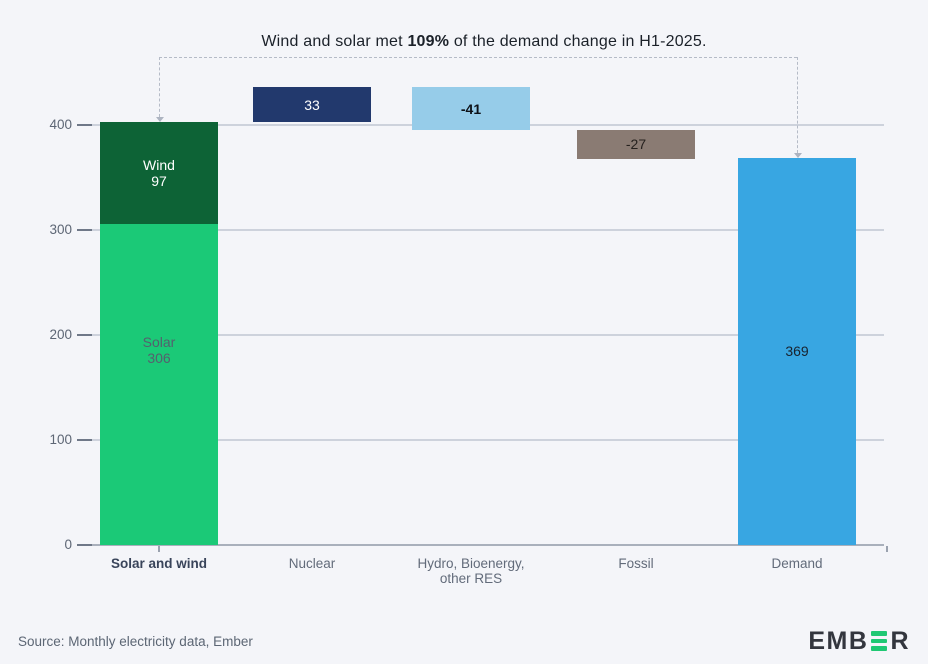  I want to click on wind-segment-label: Wind 97, so click(159, 173).